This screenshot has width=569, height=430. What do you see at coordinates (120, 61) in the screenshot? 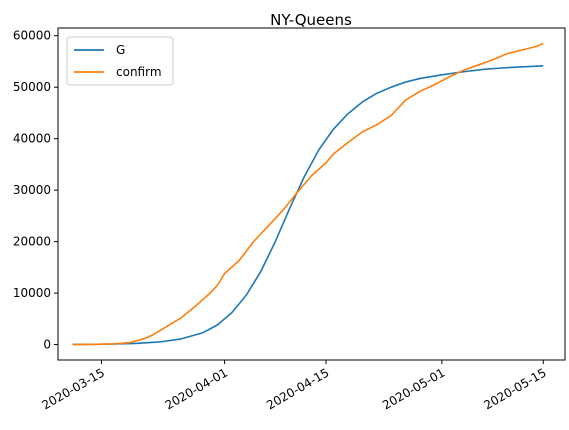
I see `legend-box` at bounding box center [120, 61].